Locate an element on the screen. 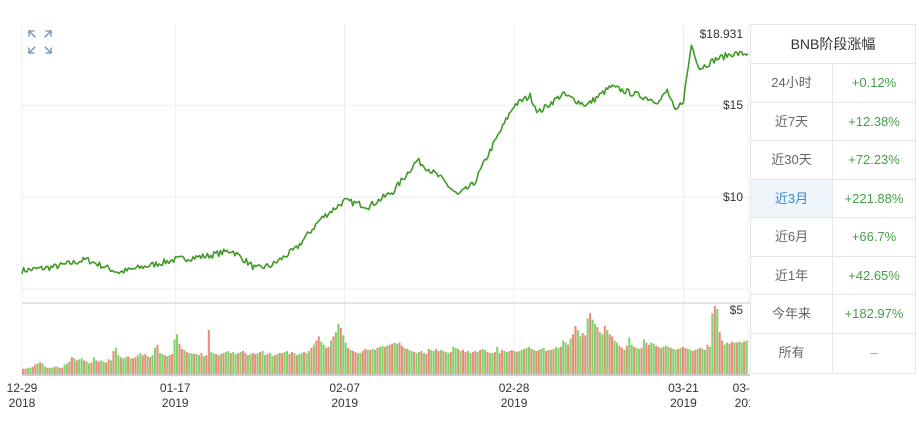  y-tick-label: $10 is located at coordinates (733, 197).